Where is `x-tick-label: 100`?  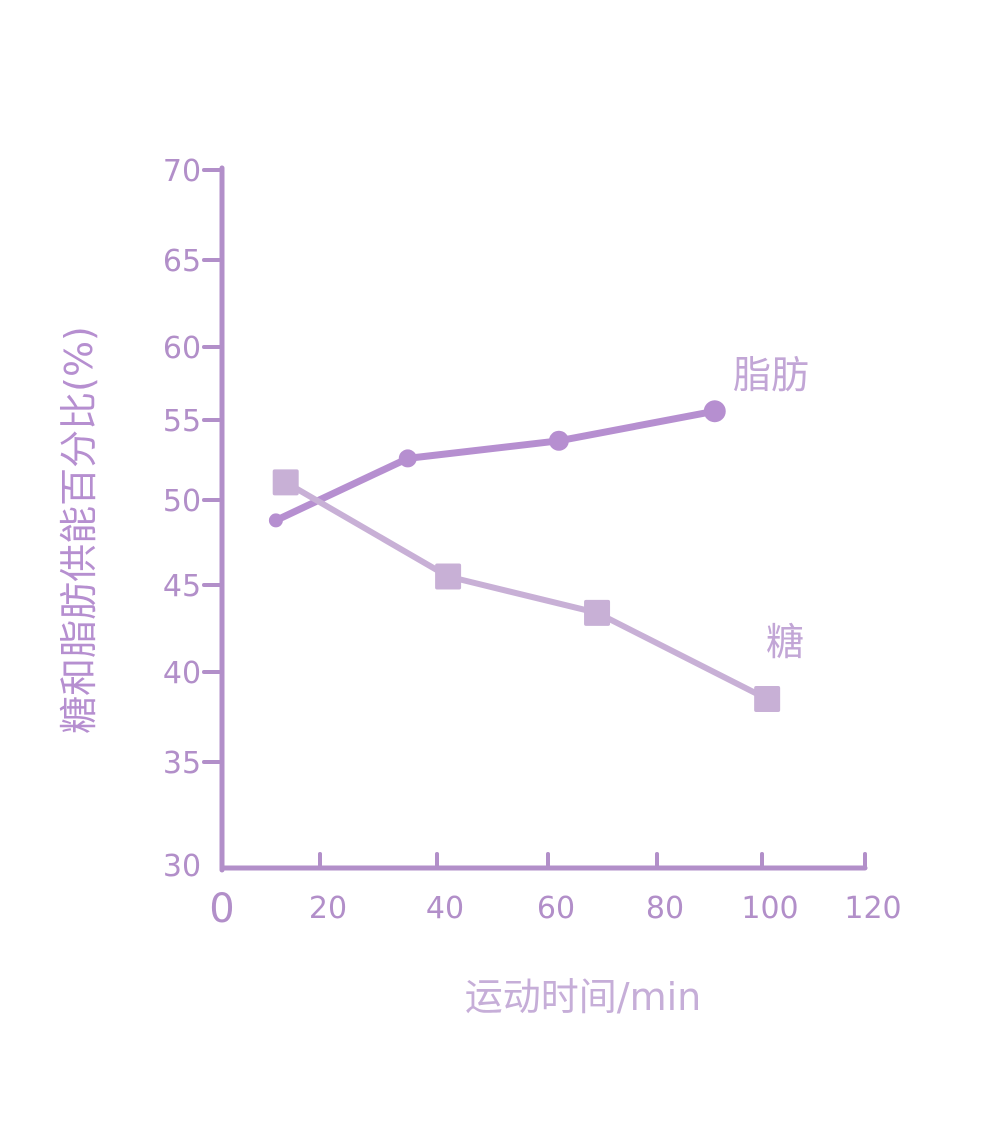
x-tick-label: 100 is located at coordinates (769, 908).